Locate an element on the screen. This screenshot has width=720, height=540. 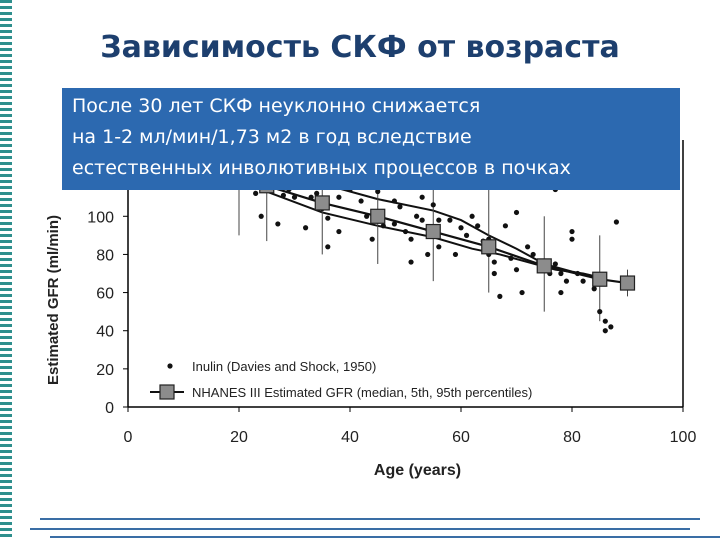
legend-nhanes-marker is located at coordinates (167, 392).